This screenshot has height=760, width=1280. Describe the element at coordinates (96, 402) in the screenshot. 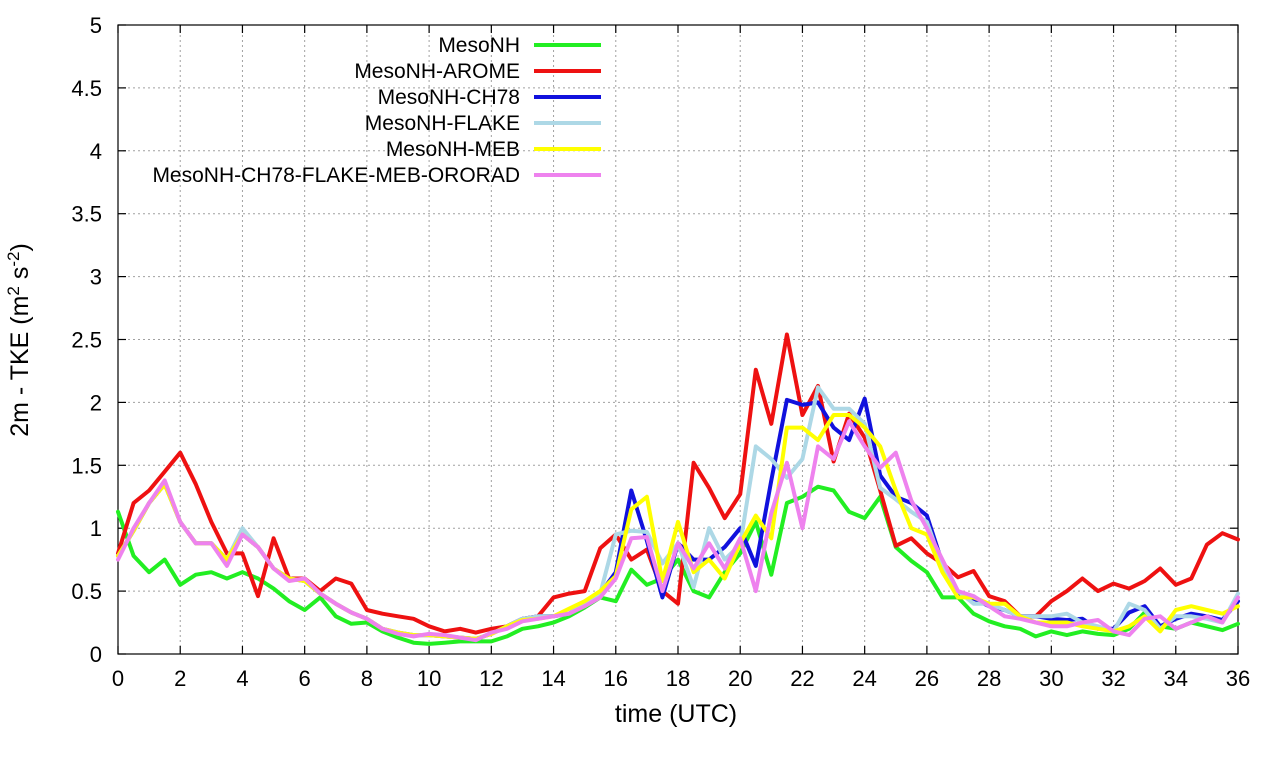

I see `y-tick-label: 2` at that location.